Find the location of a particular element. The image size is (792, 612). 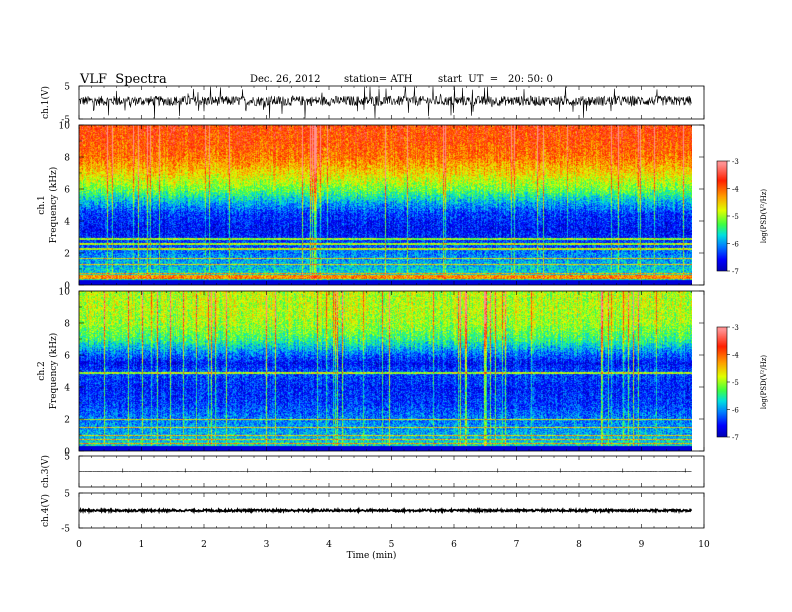

ch1-spectrogram-colorbar is located at coordinates (722, 216).